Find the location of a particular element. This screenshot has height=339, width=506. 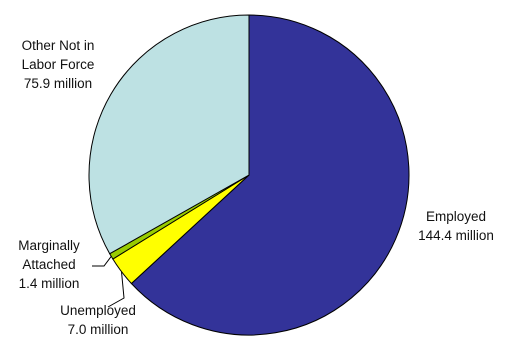

label-value: 144.4 million is located at coordinates (456, 235).